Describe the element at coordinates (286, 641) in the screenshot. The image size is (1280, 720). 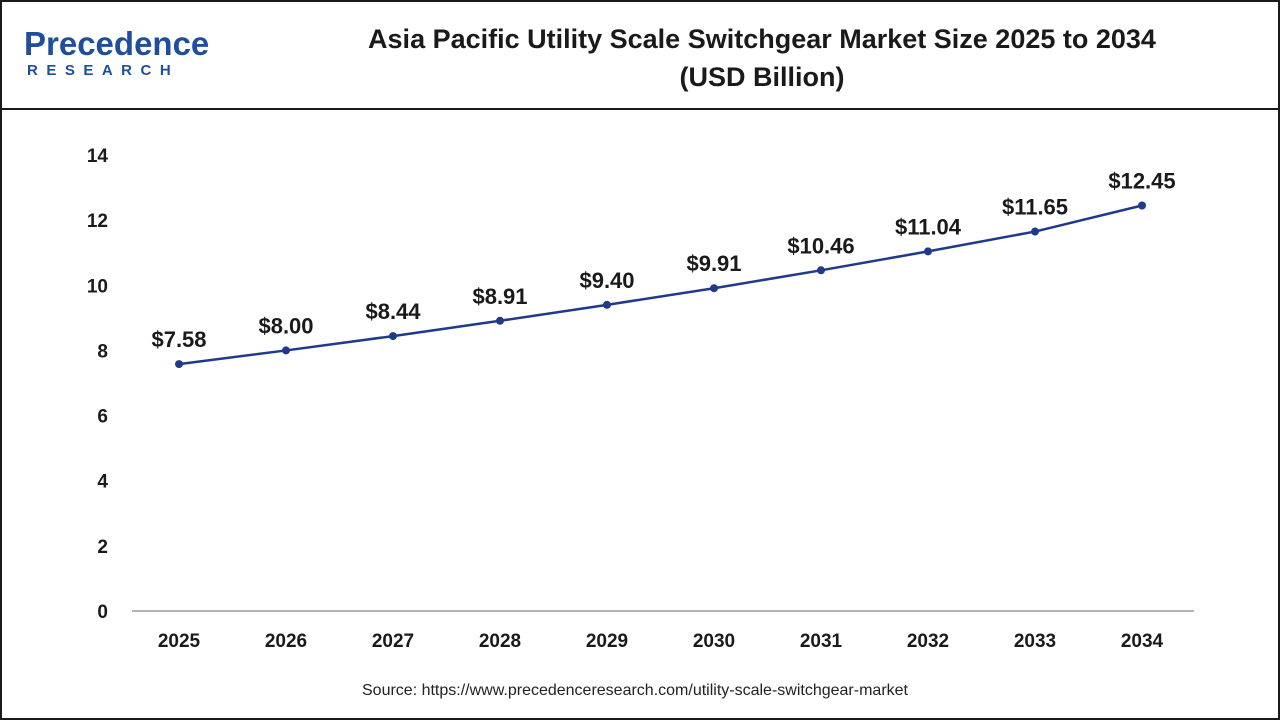
I see `x-tick-label: 2026` at that location.